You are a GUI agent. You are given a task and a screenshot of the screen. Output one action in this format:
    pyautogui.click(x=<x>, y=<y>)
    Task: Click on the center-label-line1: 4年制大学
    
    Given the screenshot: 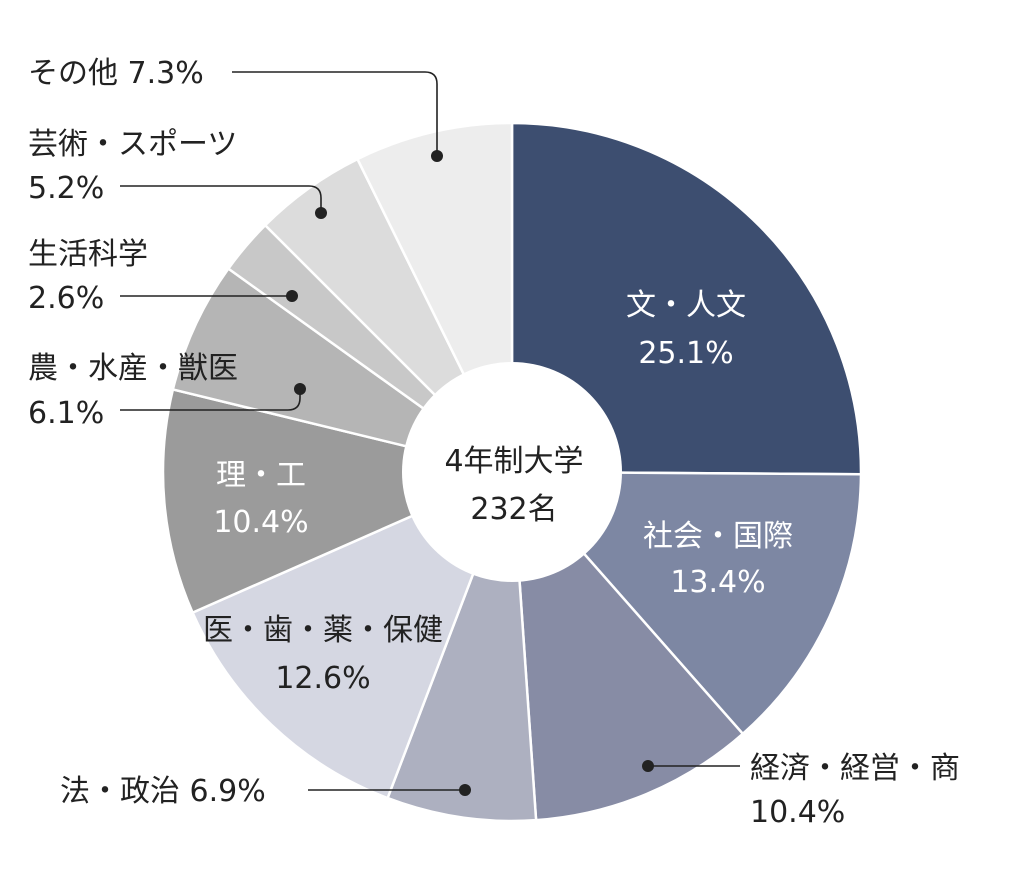 What is the action you would take?
    pyautogui.click(x=513, y=461)
    